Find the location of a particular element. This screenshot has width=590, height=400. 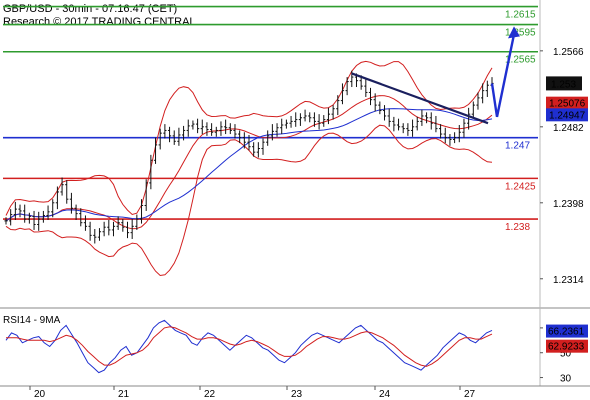

level-label: 1.2595 is located at coordinates (520, 33).